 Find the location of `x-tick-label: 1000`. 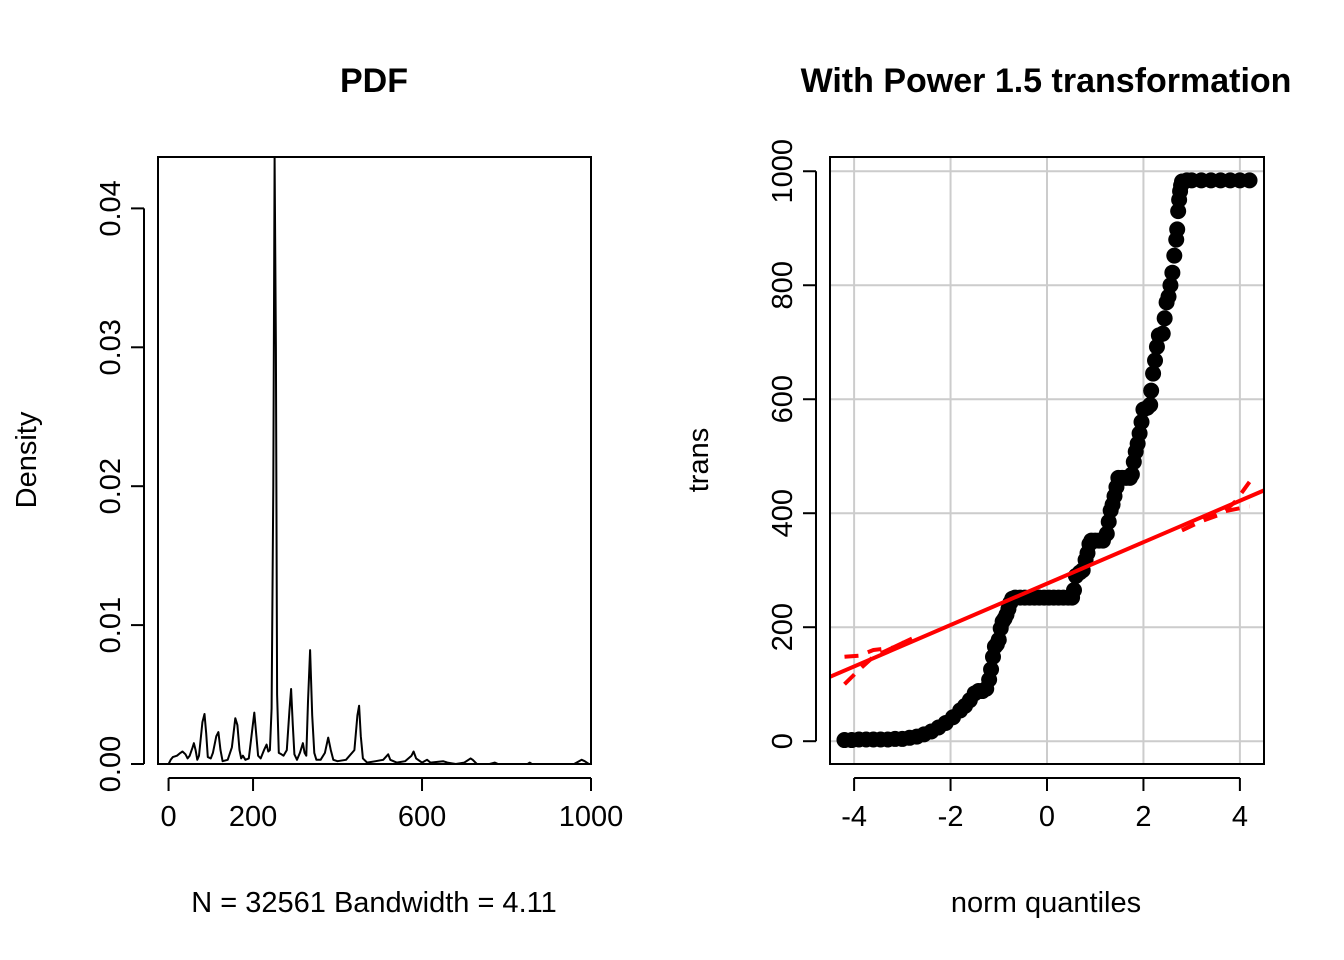

x-tick-label: 1000 is located at coordinates (591, 817).